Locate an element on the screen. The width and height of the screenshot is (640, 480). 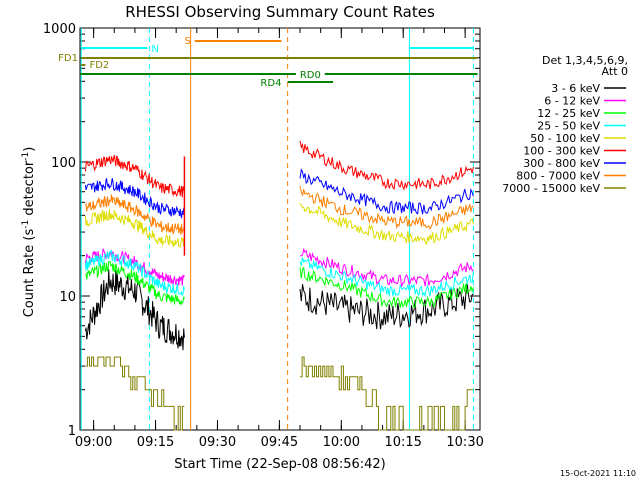
legend-label: 3 - 6 keV is located at coordinates (575, 88).